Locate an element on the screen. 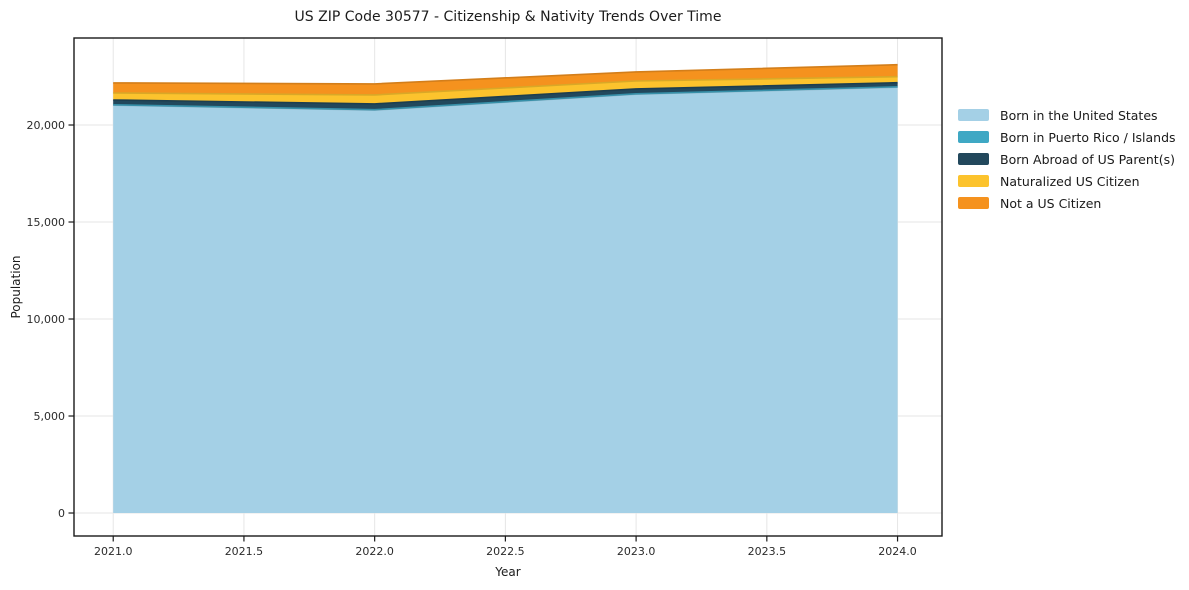 The width and height of the screenshot is (1189, 590). x-tick-label: 2021.0 is located at coordinates (113, 551).